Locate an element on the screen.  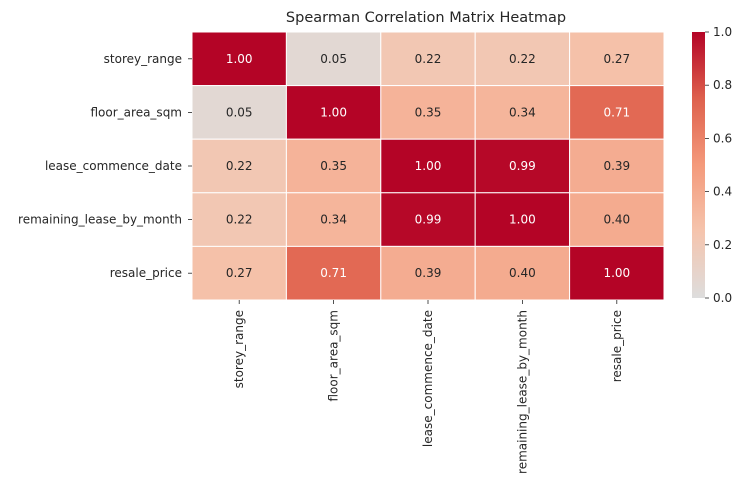
colorbar: 0.0 0.2 0.4 0.6 0.8 1.0 is located at coordinates (712, 165).